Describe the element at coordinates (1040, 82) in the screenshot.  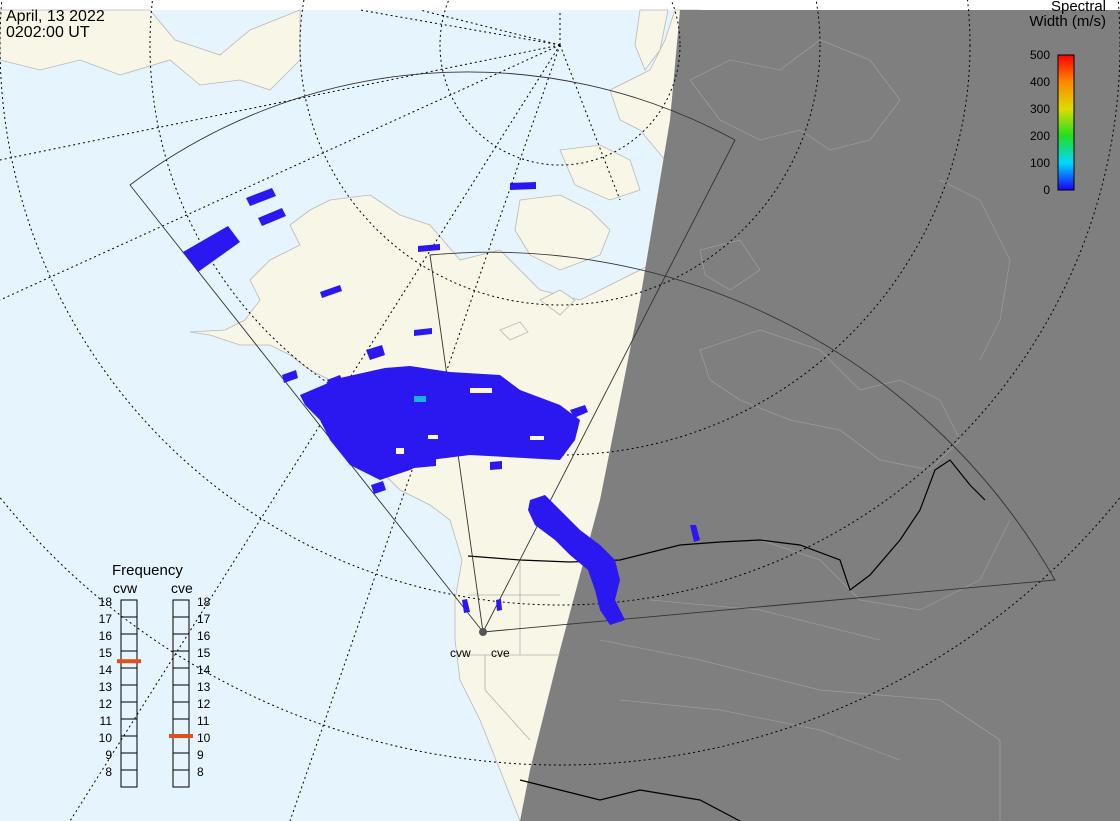
I see `colorbar-tick-label: 400` at that location.